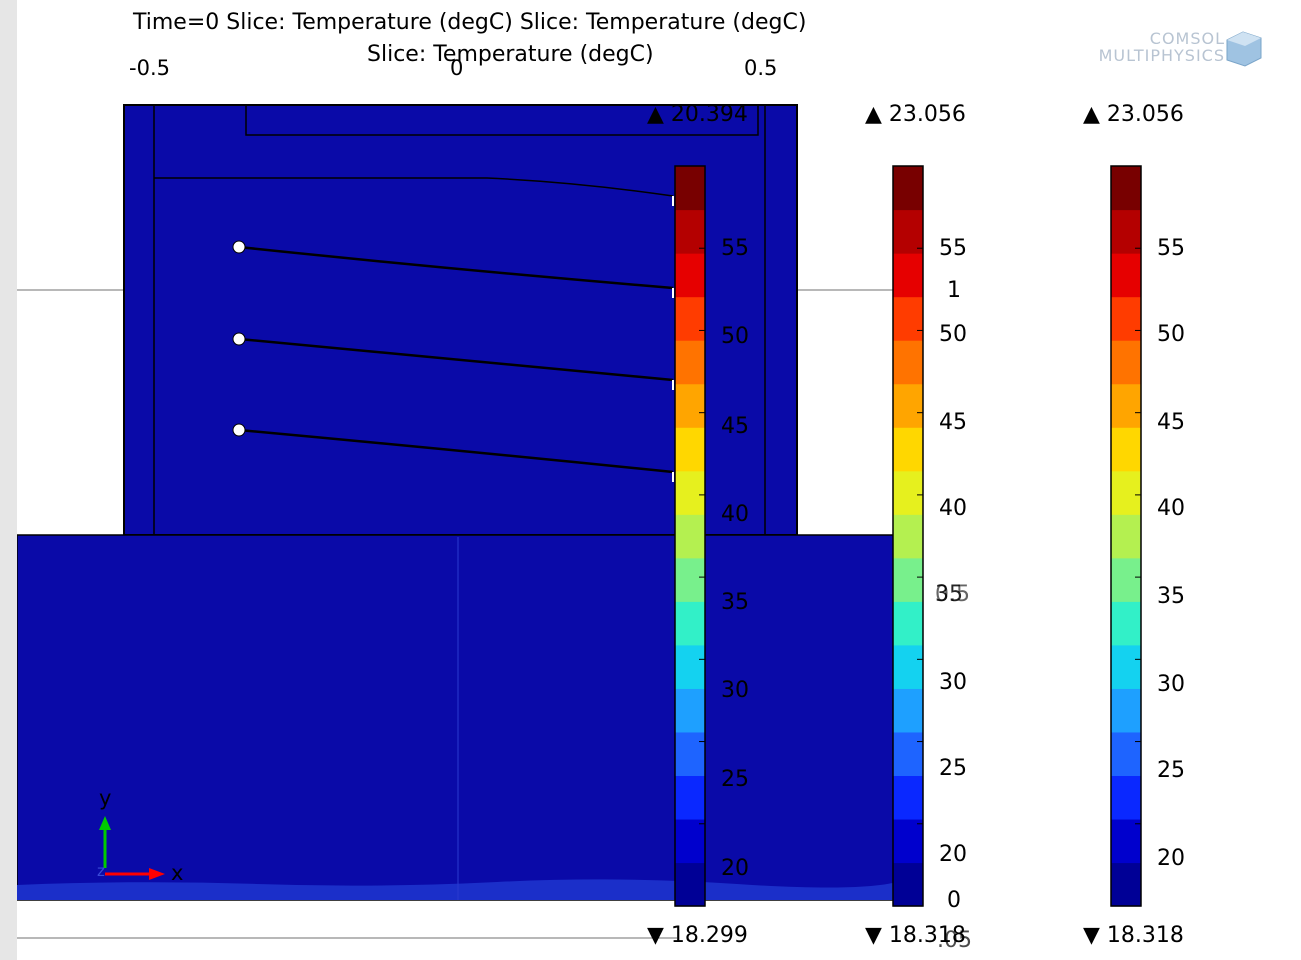 This screenshot has height=960, width=1301. I want to click on colorbar-2-overlap-label-2: .05, so click(954, 940).